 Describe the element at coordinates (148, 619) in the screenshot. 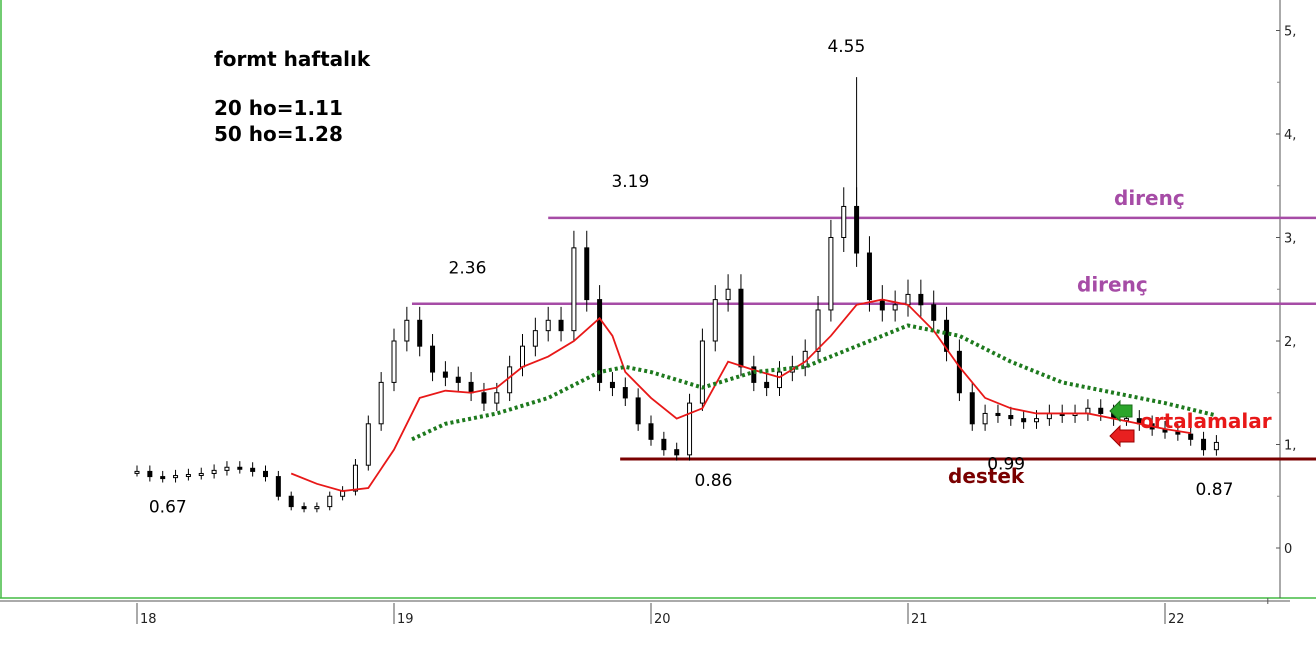

I see `x-tick-label: 18` at that location.